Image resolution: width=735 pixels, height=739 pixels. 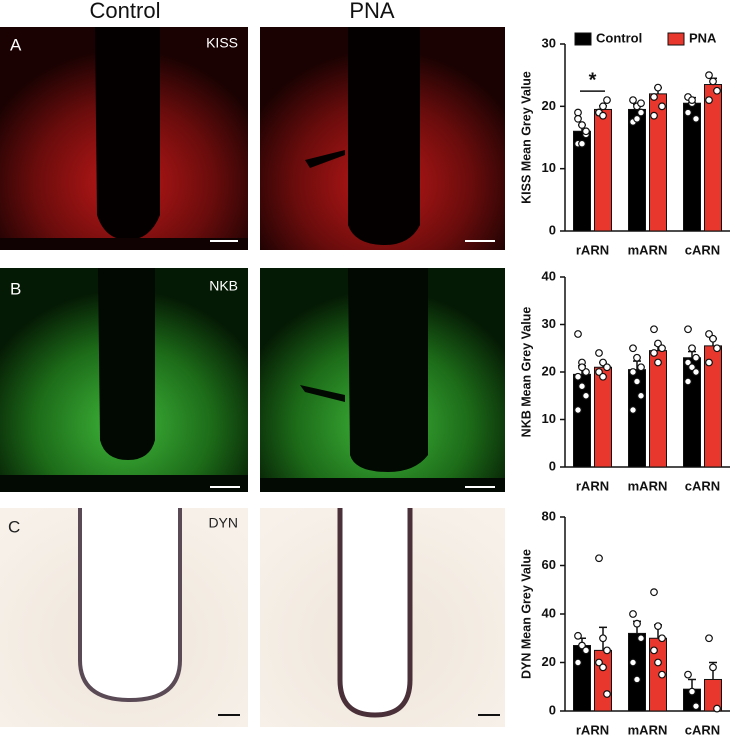 I want to click on micrograph-dyn-control, so click(x=124, y=617).